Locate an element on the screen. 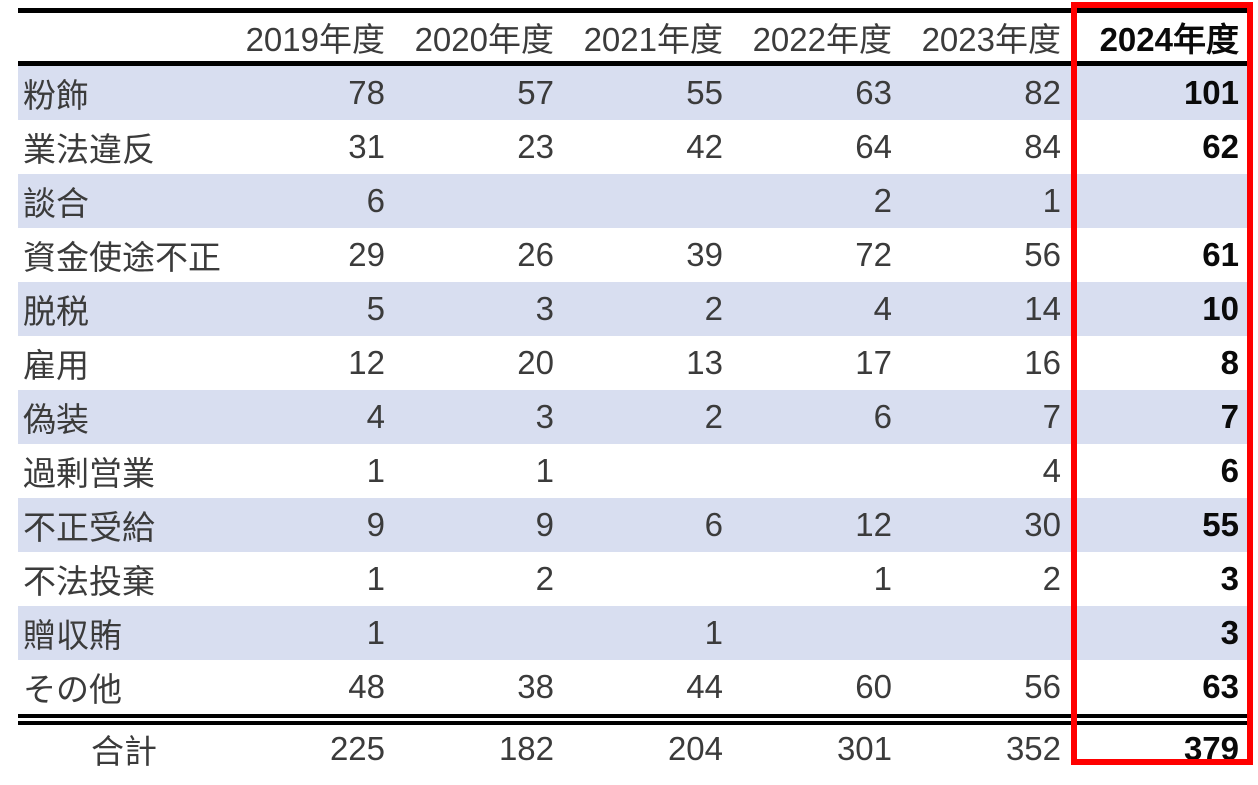  row-kajo-eigyo: 過剰営業 1 1 4 6 is located at coordinates (635, 471).